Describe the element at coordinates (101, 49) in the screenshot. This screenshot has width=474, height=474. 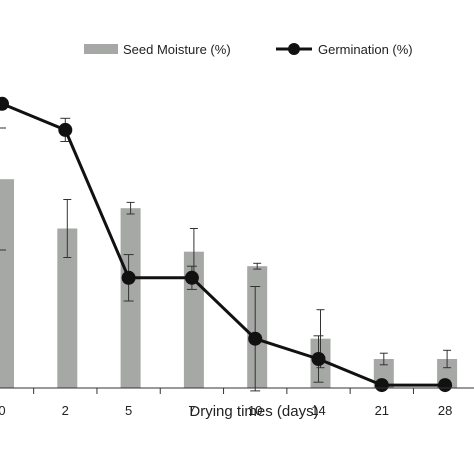
I see `legend-swatch-seed-moisture` at that location.